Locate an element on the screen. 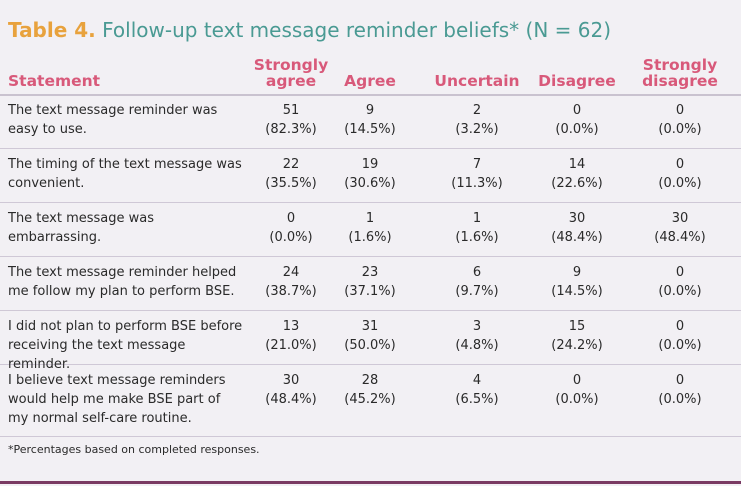 This screenshot has height=486, width=741. value-count: 14 is located at coordinates (577, 164).